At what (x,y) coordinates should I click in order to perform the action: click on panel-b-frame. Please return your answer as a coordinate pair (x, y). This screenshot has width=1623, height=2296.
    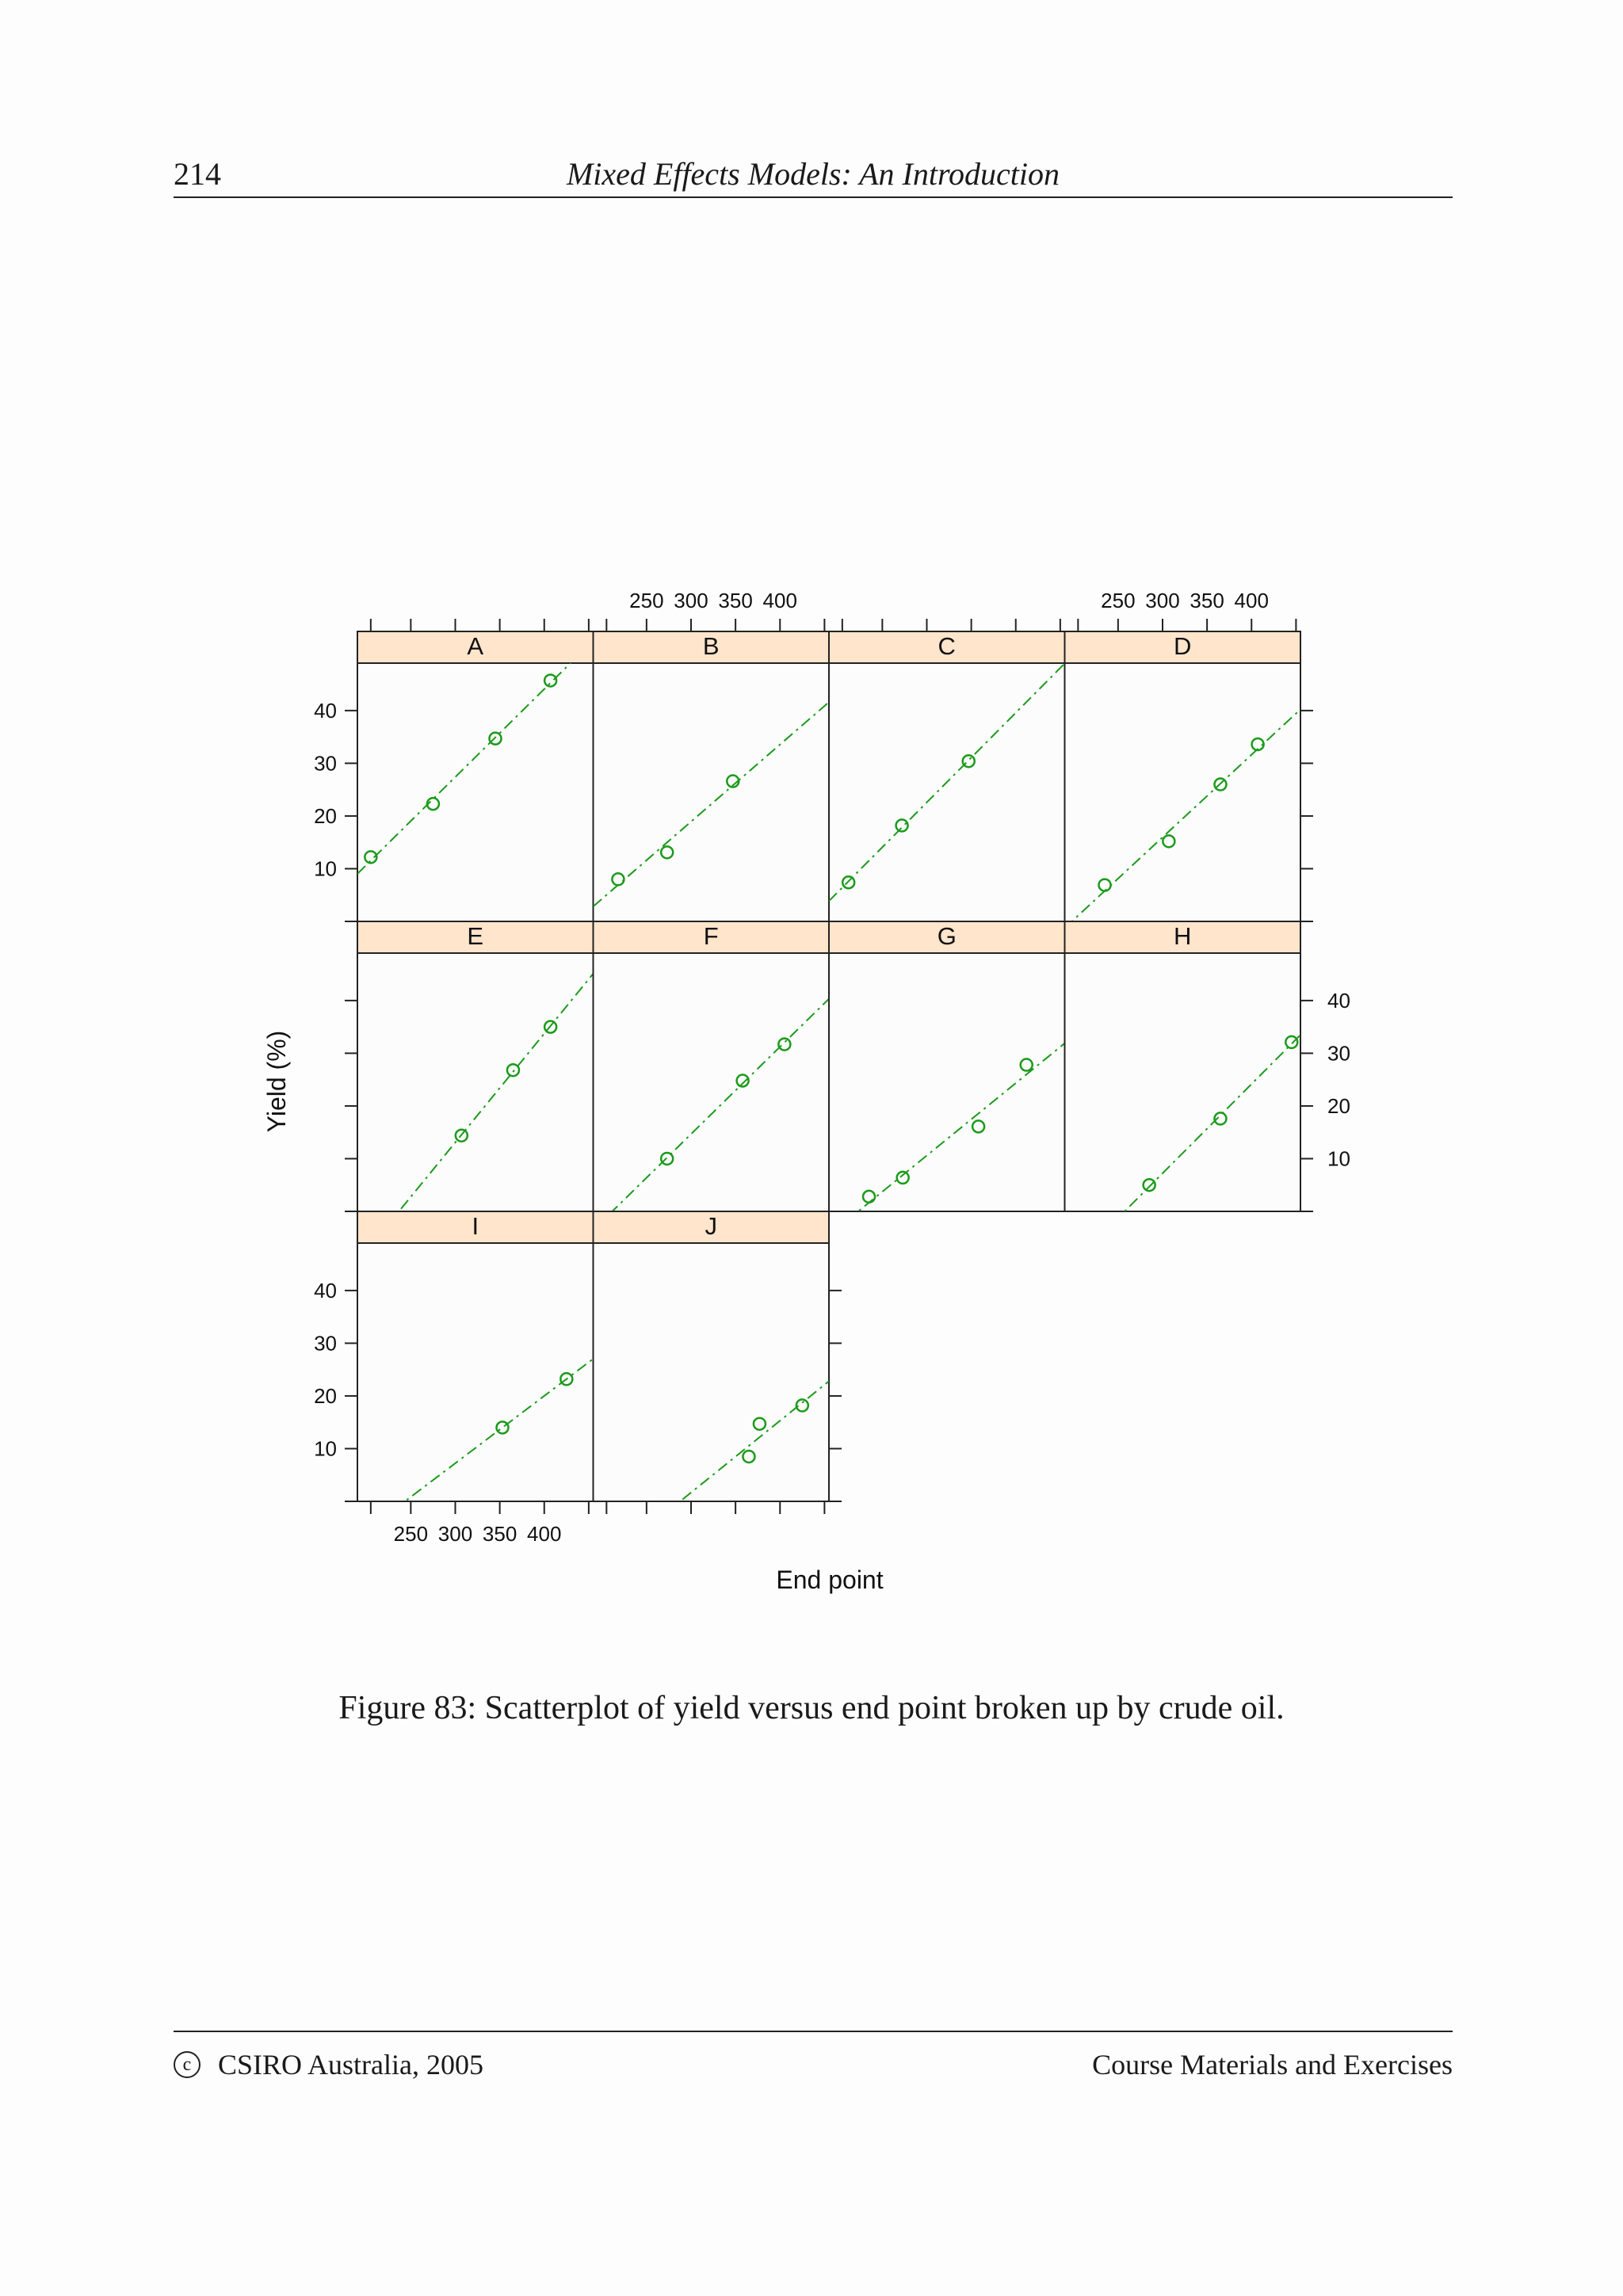
    Looking at the image, I should click on (711, 792).